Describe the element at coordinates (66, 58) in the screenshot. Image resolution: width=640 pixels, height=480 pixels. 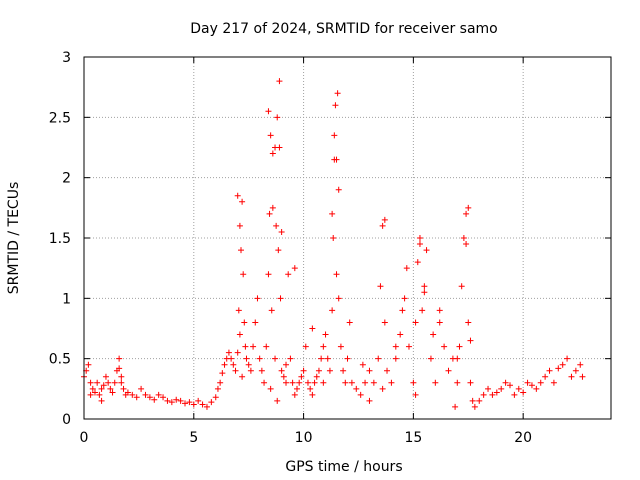
I see `y-tick-label: 3` at that location.